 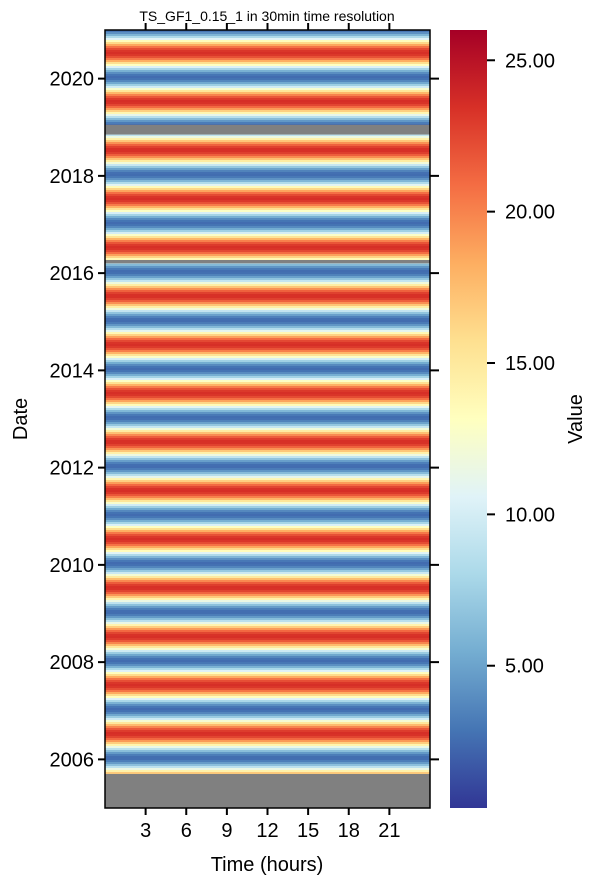 I want to click on colorbar-tick-label: 10.00, so click(x=530, y=515).